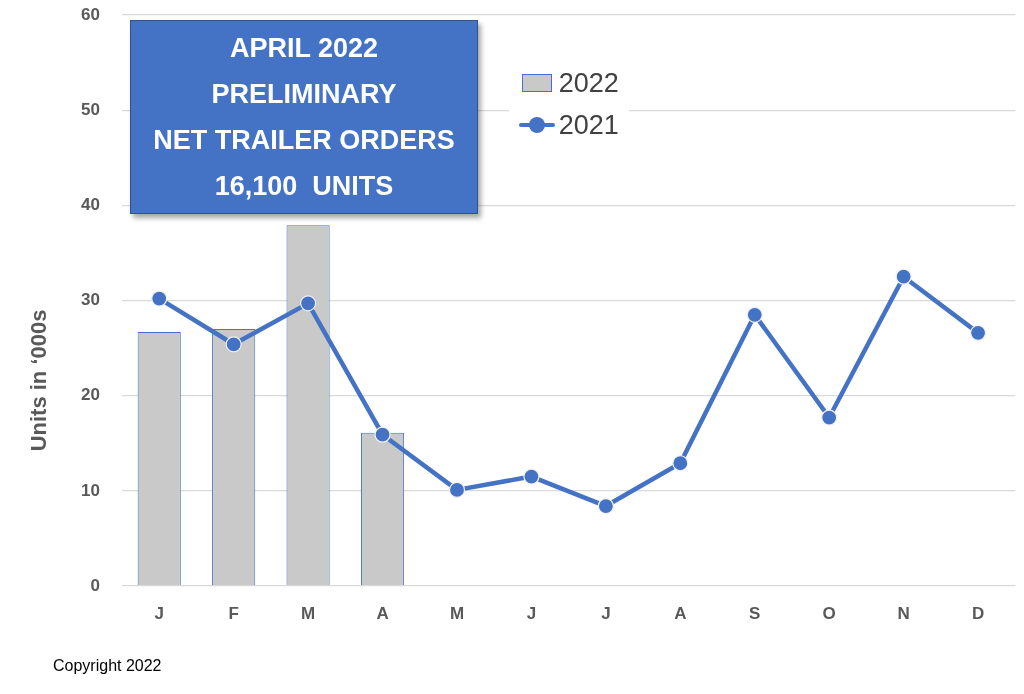 Image resolution: width=1024 pixels, height=694 pixels. I want to click on x-tick-label: O, so click(829, 613).